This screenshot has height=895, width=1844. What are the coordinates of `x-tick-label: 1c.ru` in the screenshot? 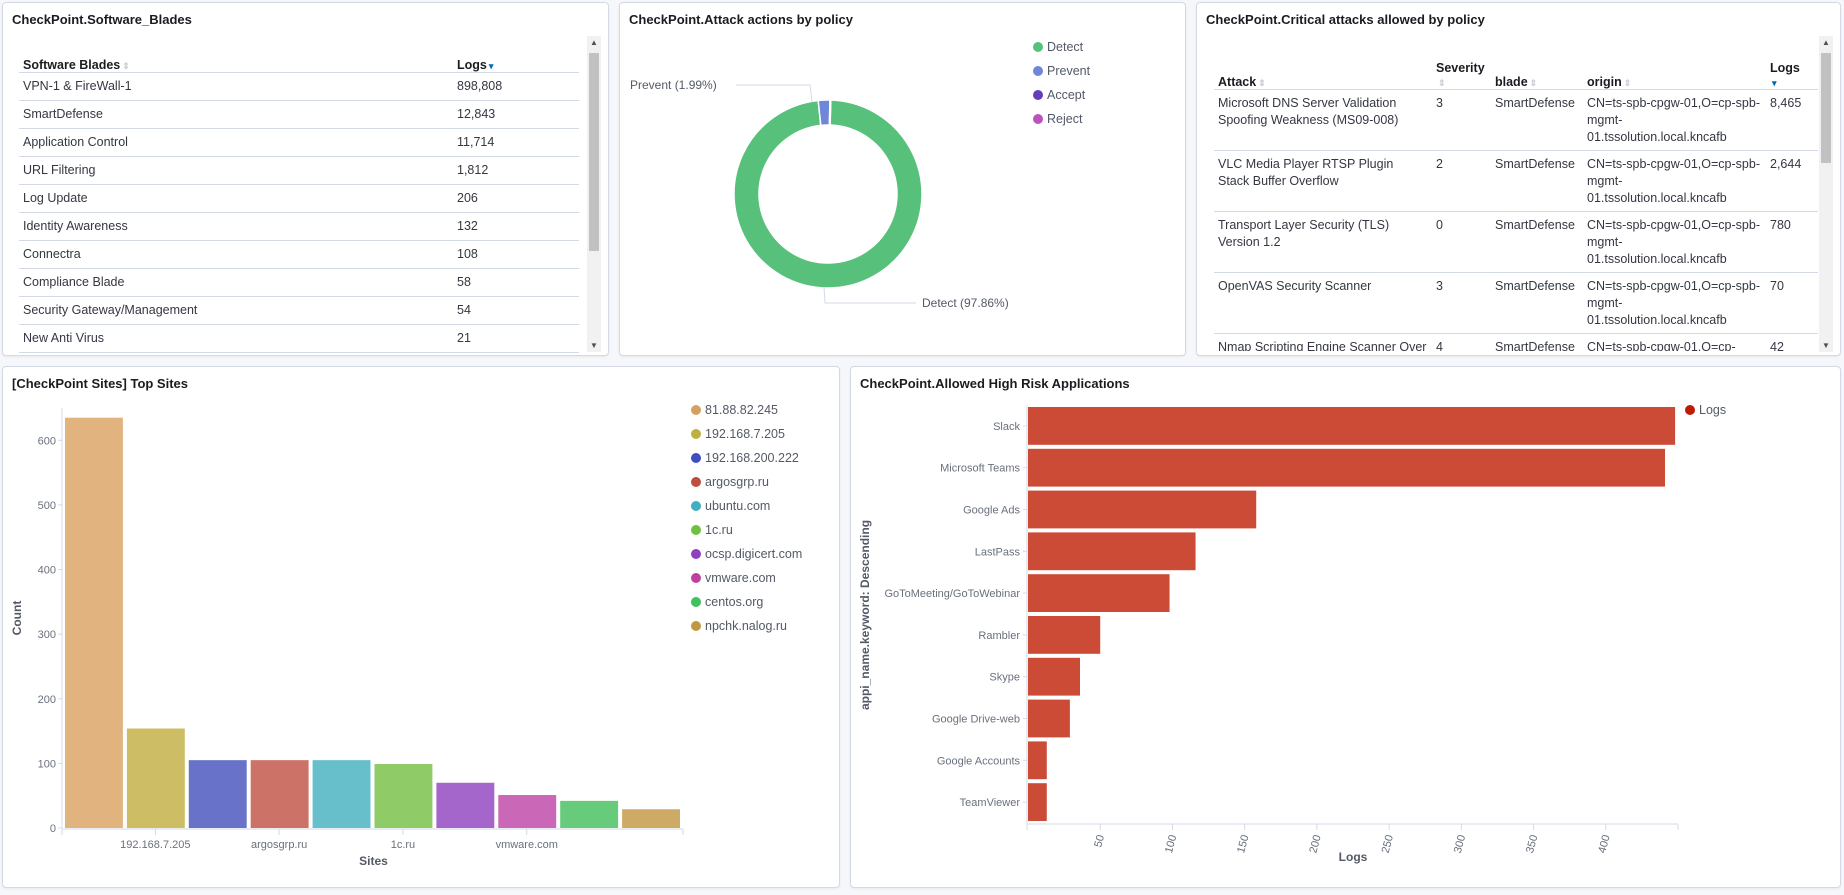 It's located at (403, 845).